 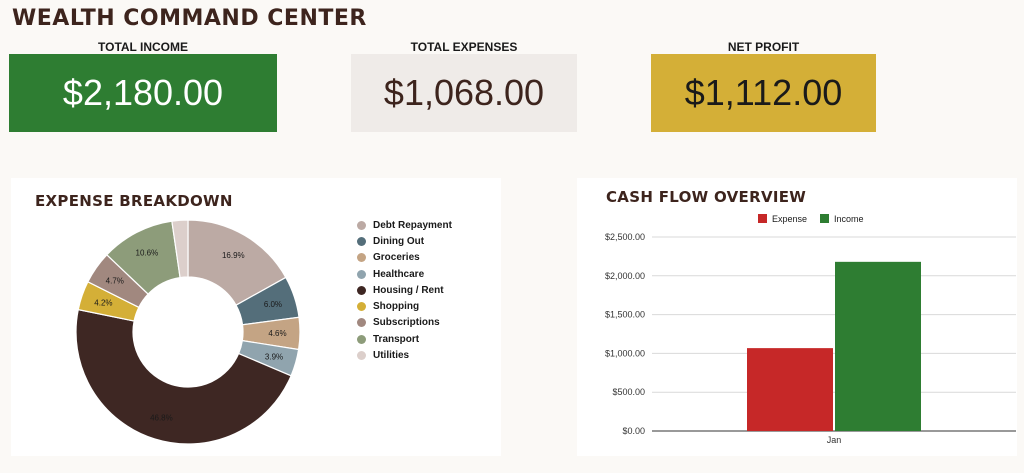 I want to click on legend-label: Expense, so click(x=789, y=219).